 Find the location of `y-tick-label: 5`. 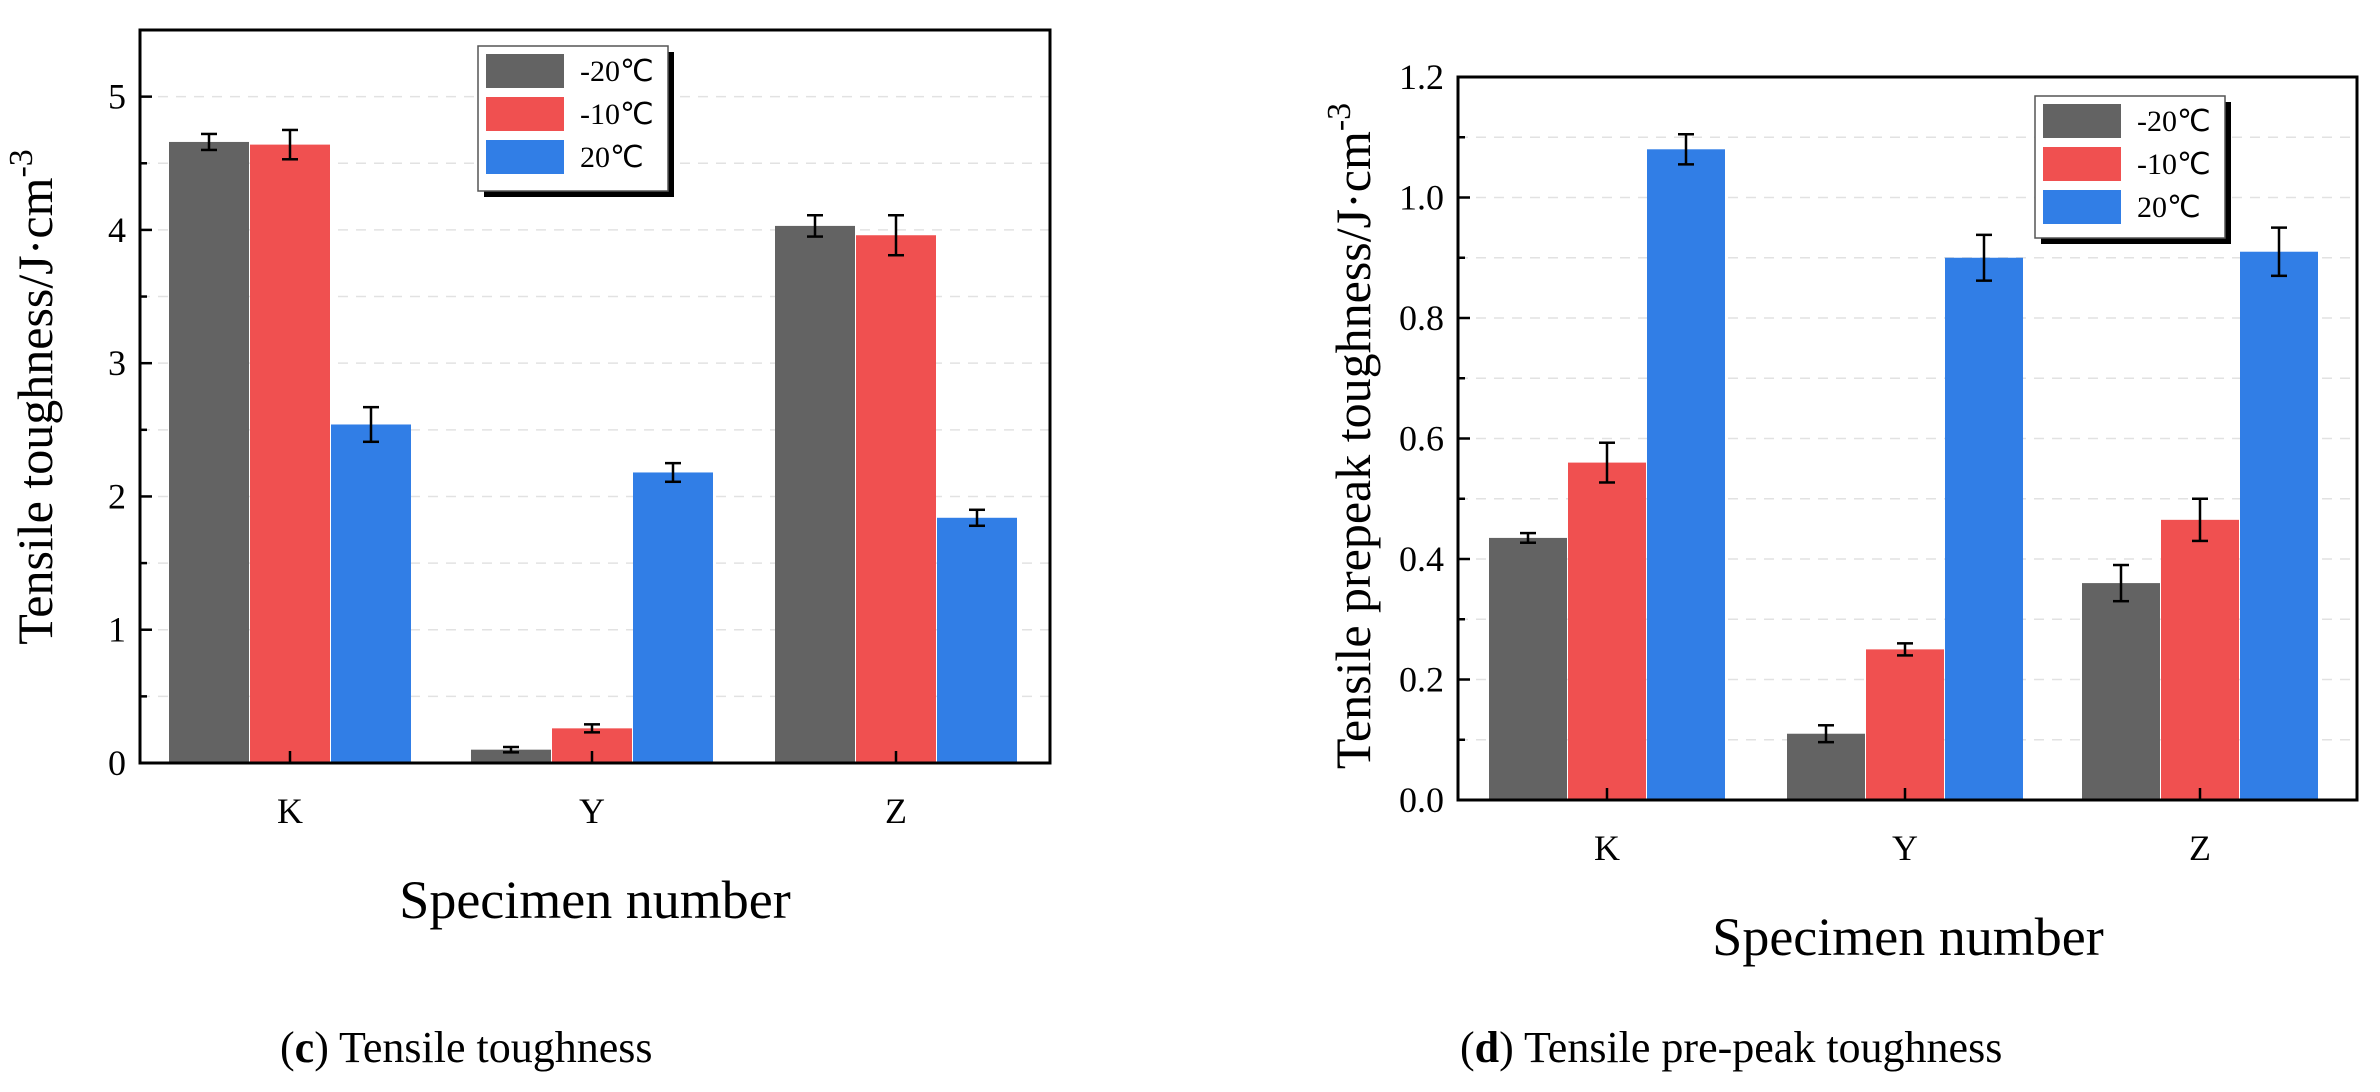

y-tick-label: 5 is located at coordinates (117, 97).